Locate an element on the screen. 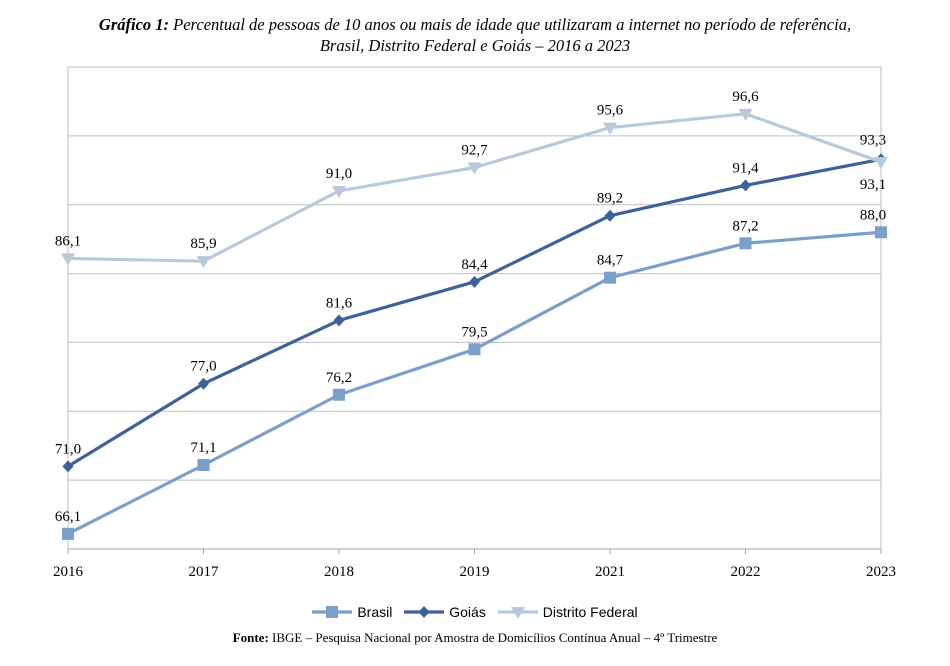  data-label-goias-2023: 93,3 is located at coordinates (873, 140).